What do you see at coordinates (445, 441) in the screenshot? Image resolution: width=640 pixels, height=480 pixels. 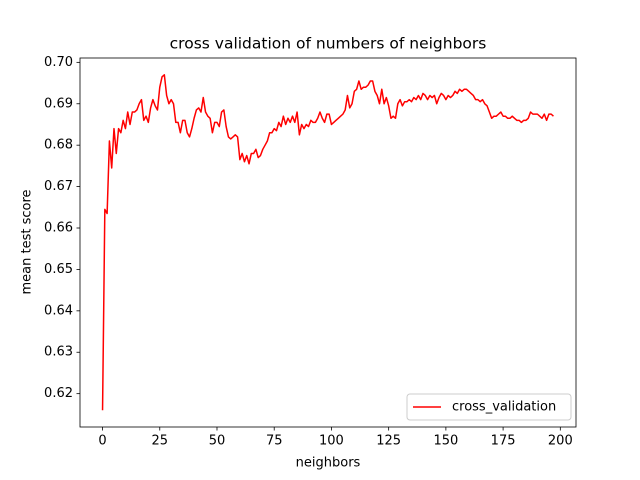 I see `x-tick-label: 150` at bounding box center [445, 441].